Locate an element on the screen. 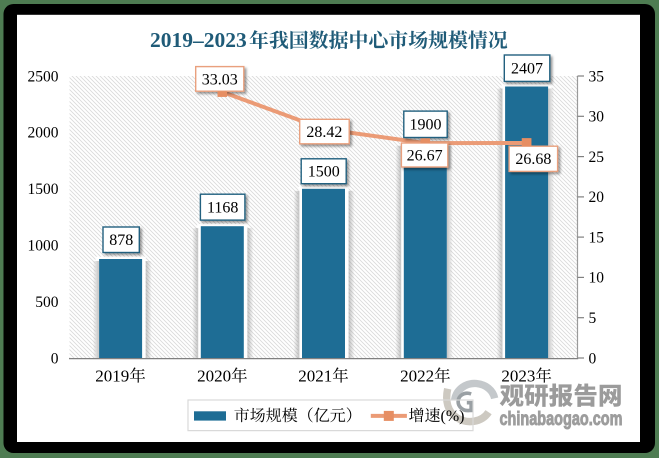 Image resolution: width=659 pixels, height=458 pixels. svg-text: 2000 is located at coordinates (43, 133).